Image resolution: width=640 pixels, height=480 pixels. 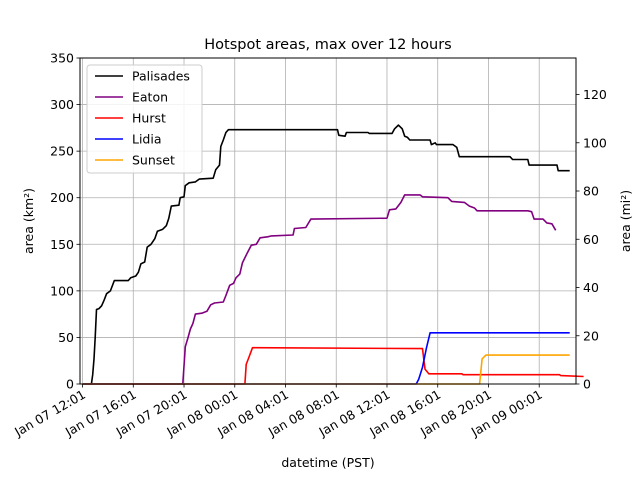 I want to click on legend-label-eaton: Eaton, so click(x=150, y=97).